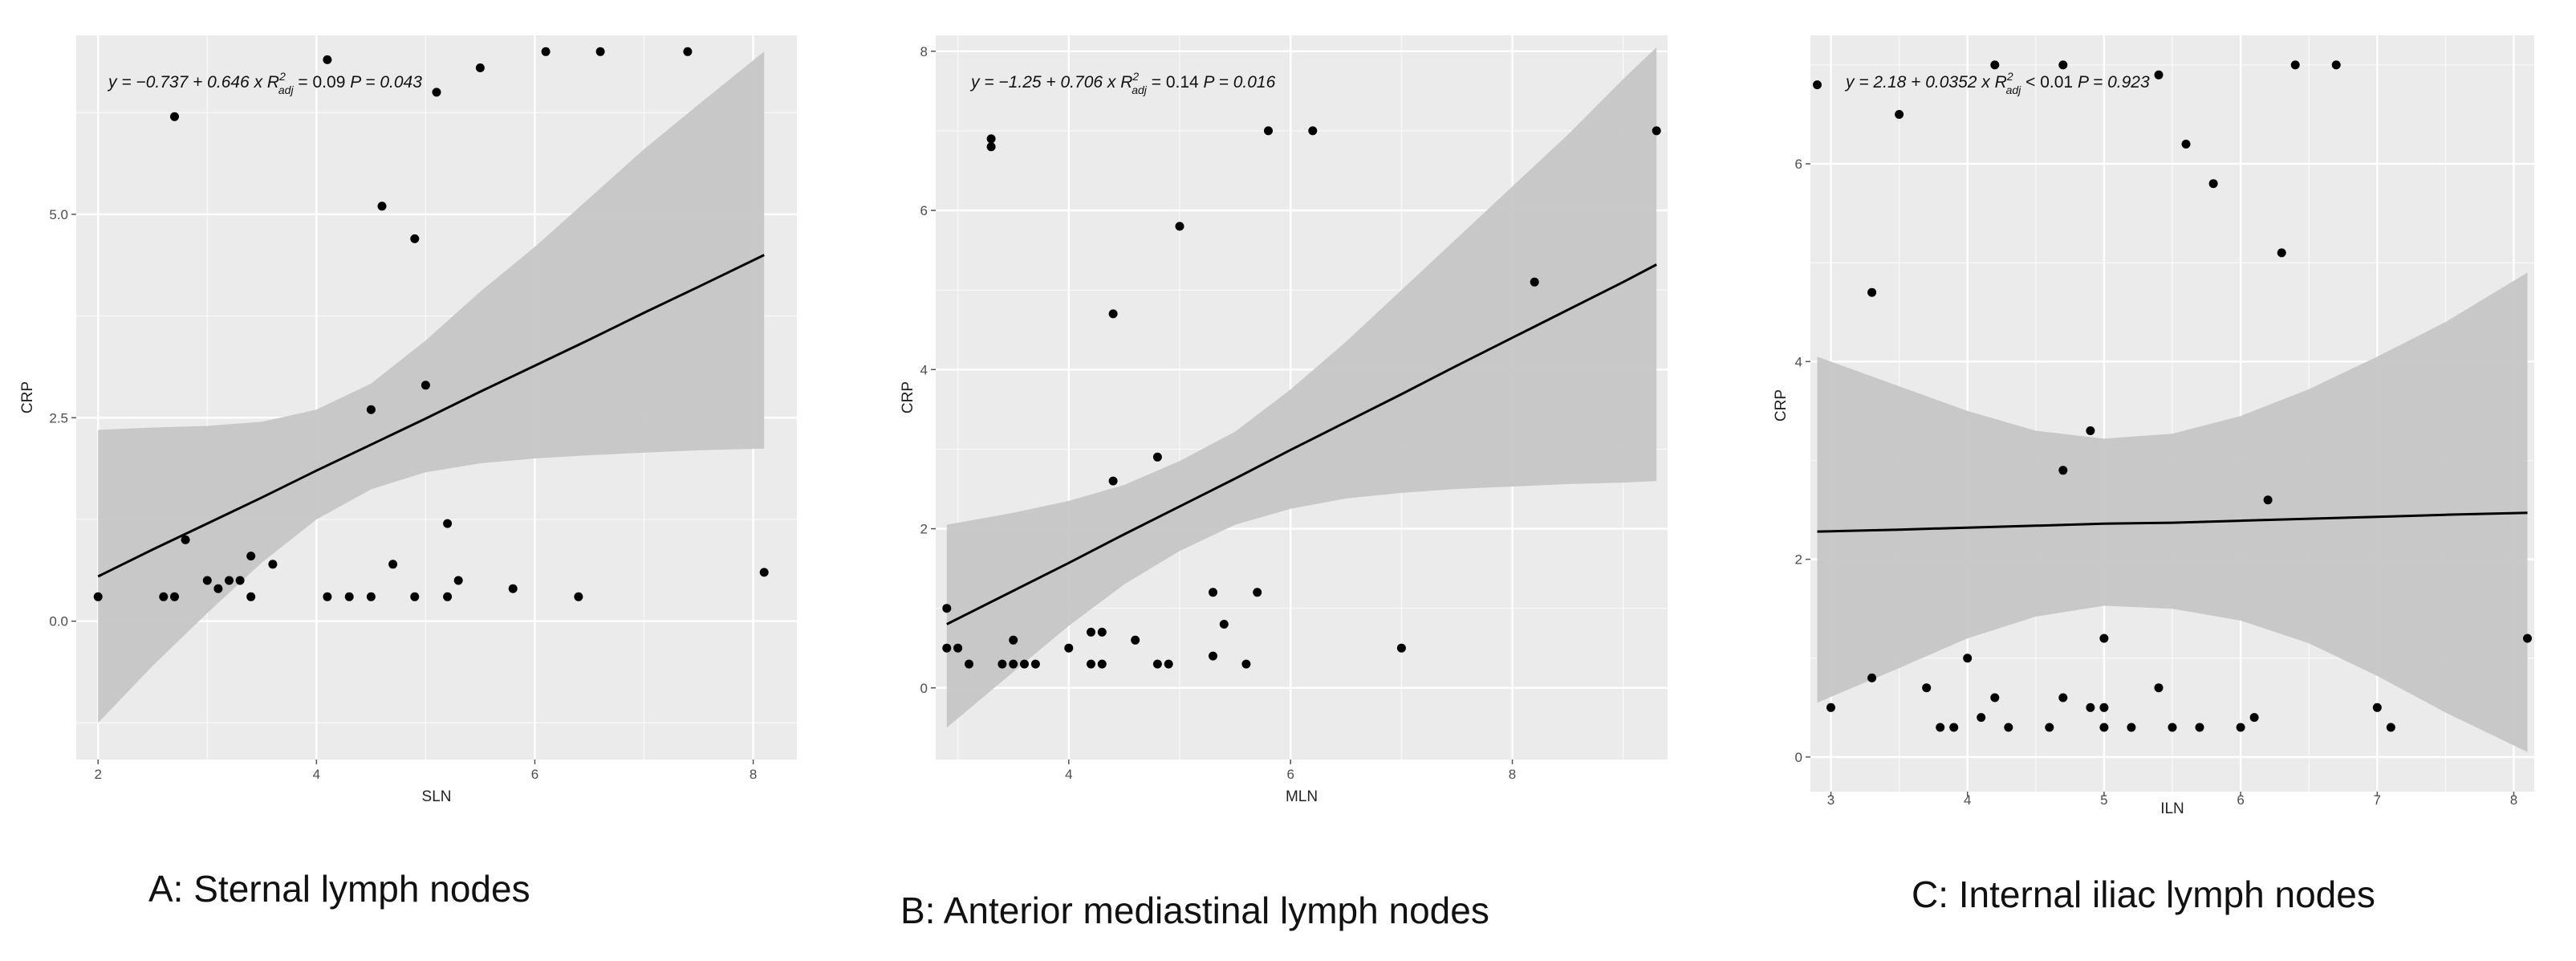 The image size is (2576, 961). I want to click on regression-line-b, so click(1302, 444).